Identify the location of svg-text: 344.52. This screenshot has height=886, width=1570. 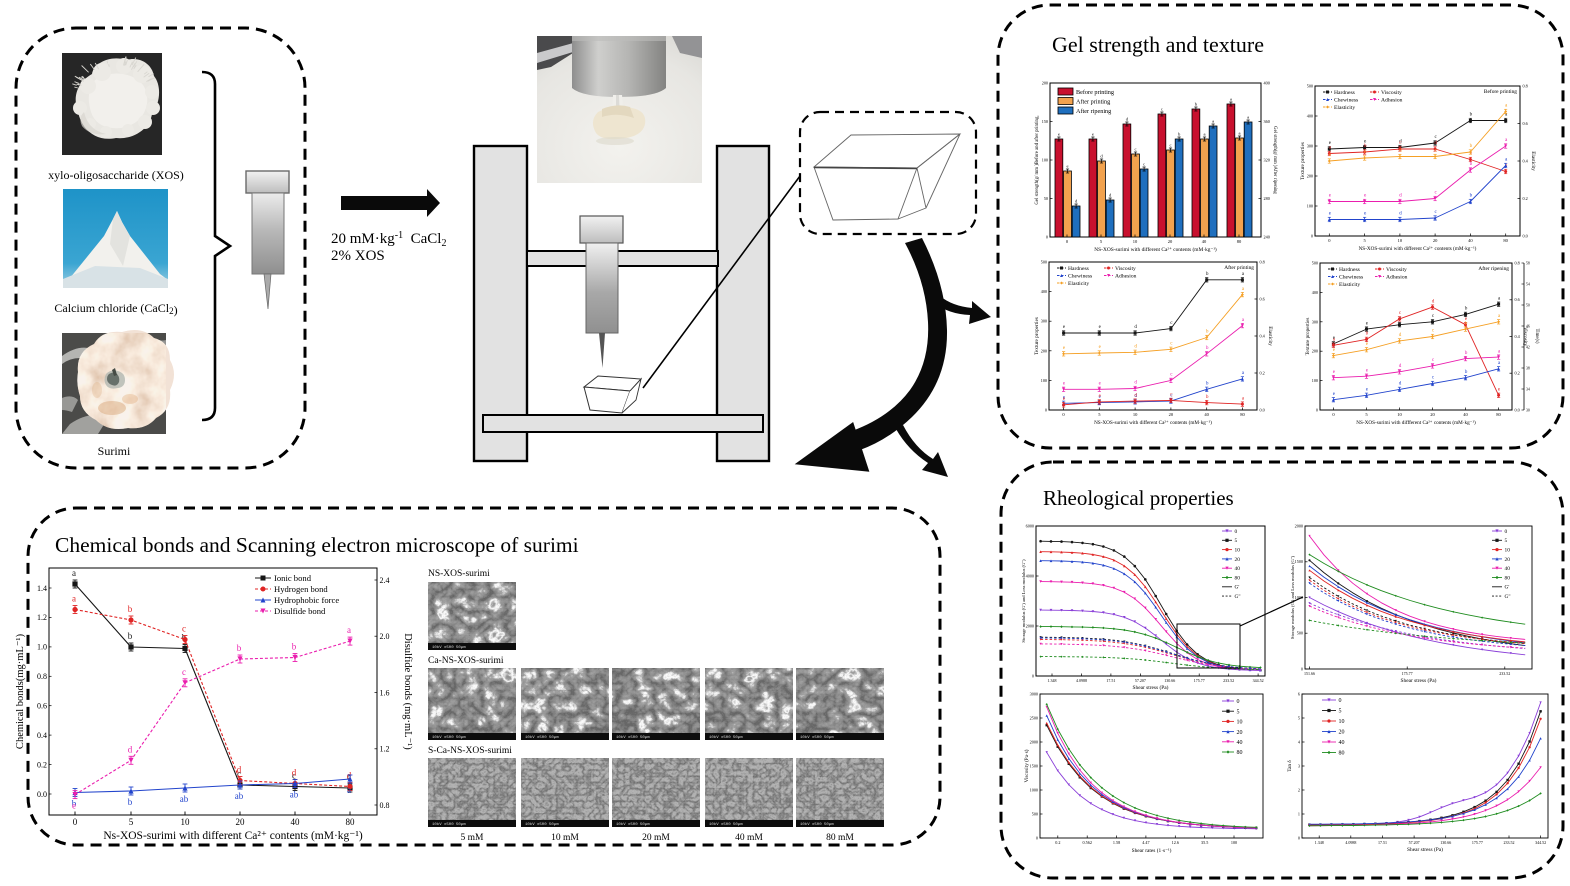
(1258, 680).